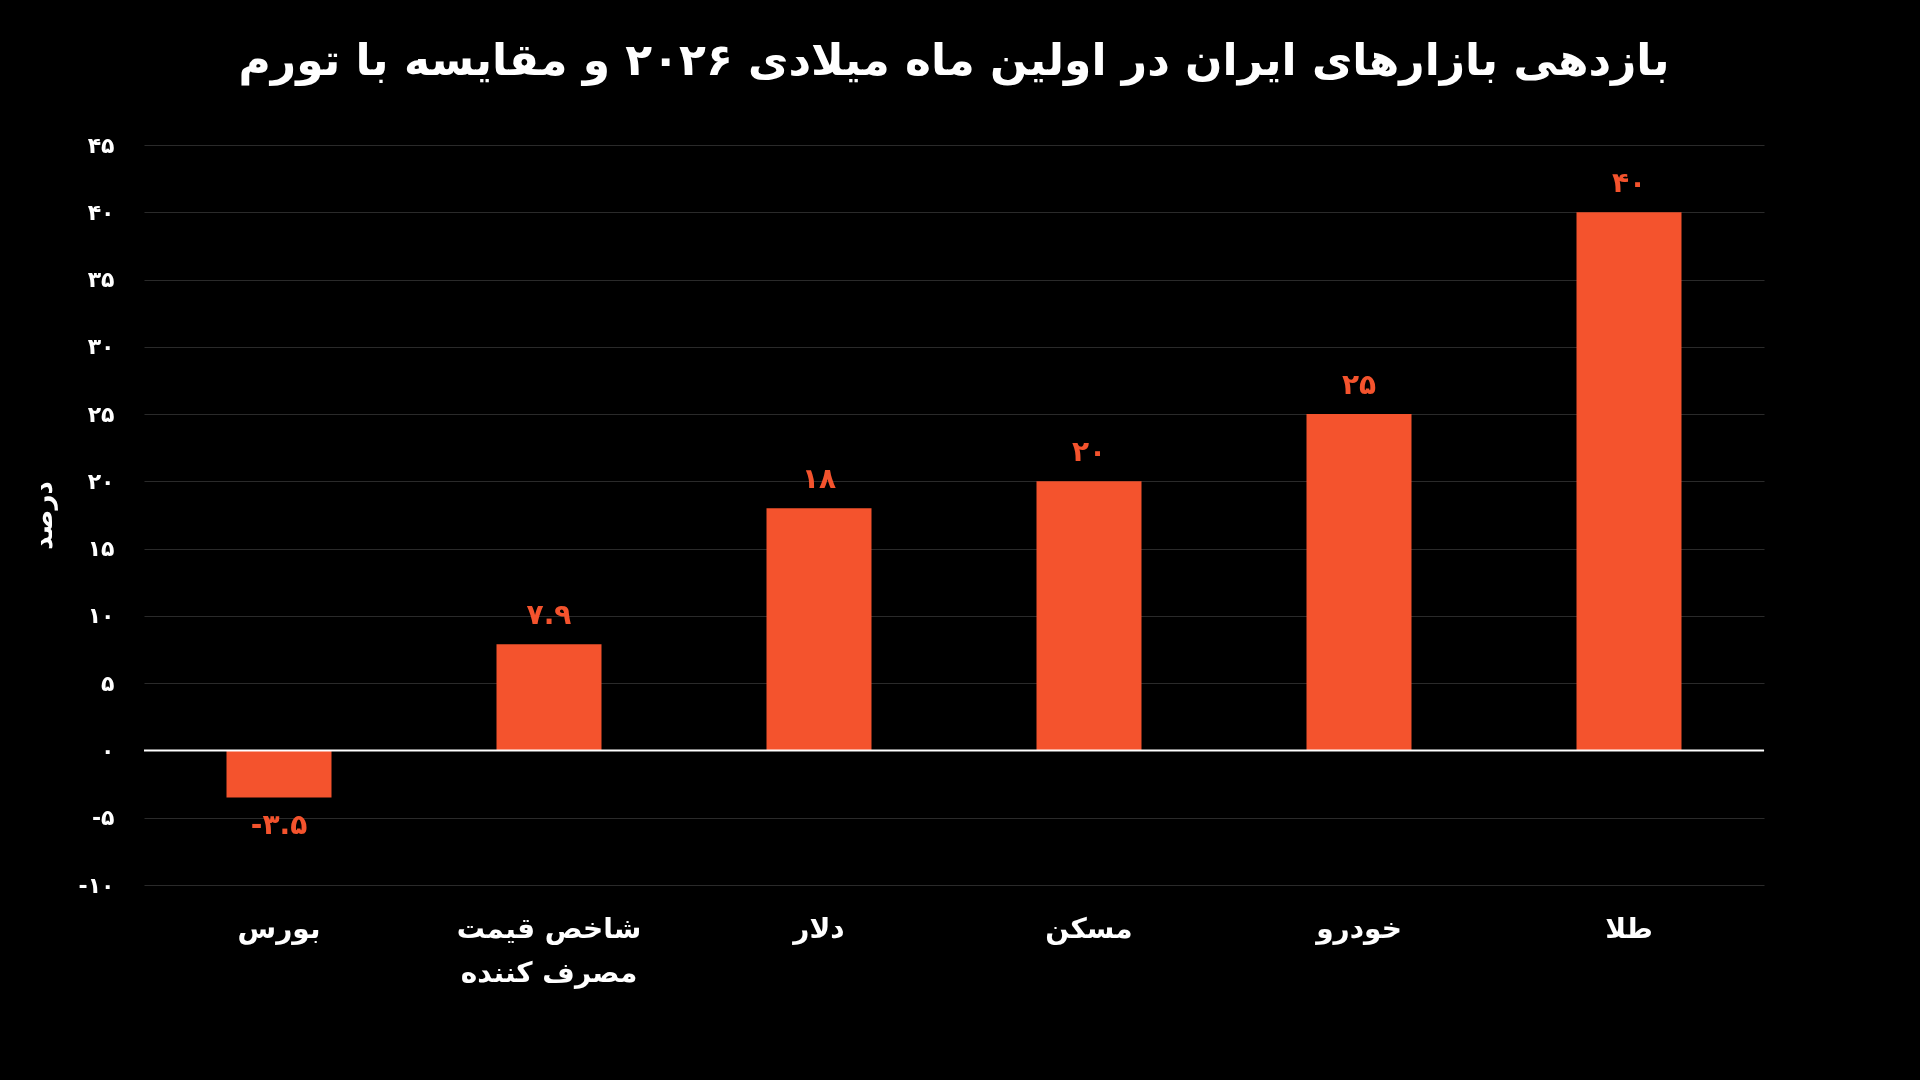 The height and width of the screenshot is (1080, 1920). Describe the element at coordinates (954, 60) in the screenshot. I see `chart-title: بازدهی بازارهای ایران در اولین ماه میلادی ۲۰۲۶ و مقایسه با تورم` at that location.